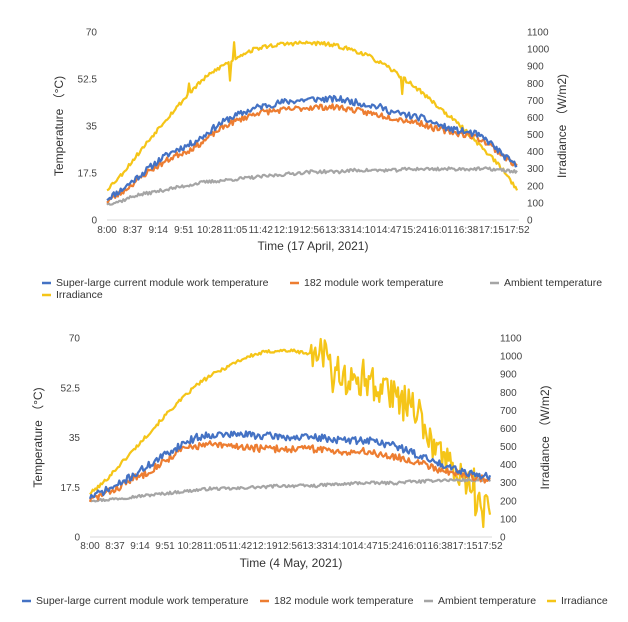 This screenshot has height=622, width=628. Describe the element at coordinates (313, 246) in the screenshot. I see `x-axis-title: Time (17 April, 2021)` at that location.